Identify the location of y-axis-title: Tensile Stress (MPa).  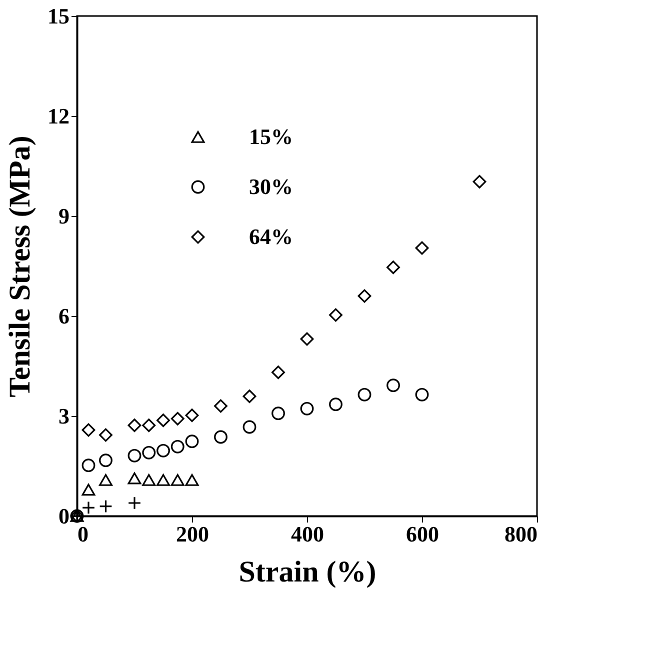
(20, 267).